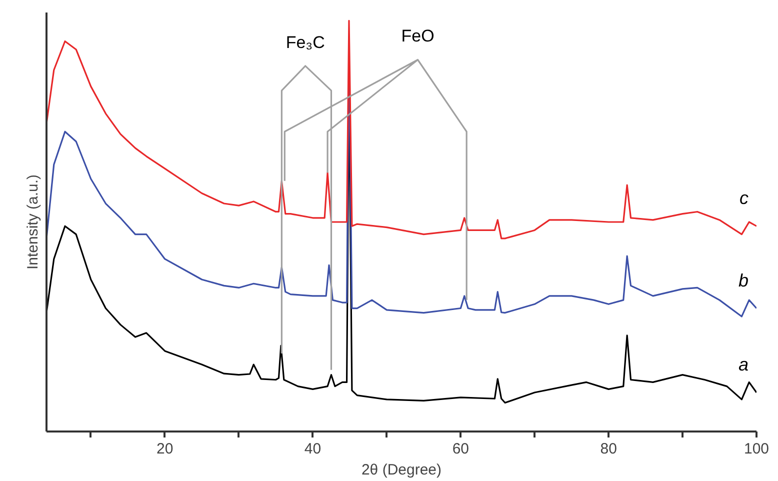  Describe the element at coordinates (608, 449) in the screenshot. I see `x-tick-label: 80` at that location.